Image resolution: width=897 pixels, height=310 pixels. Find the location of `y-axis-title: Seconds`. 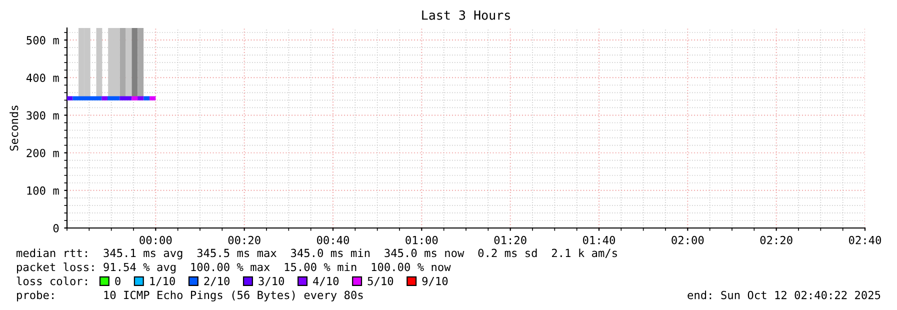

y-axis-title: Seconds is located at coordinates (14, 128).